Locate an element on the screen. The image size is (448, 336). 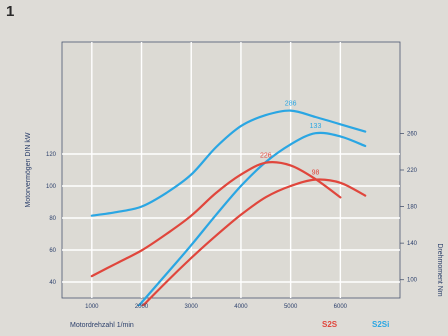
y-right-tick-label: 260 is located at coordinates (412, 134).